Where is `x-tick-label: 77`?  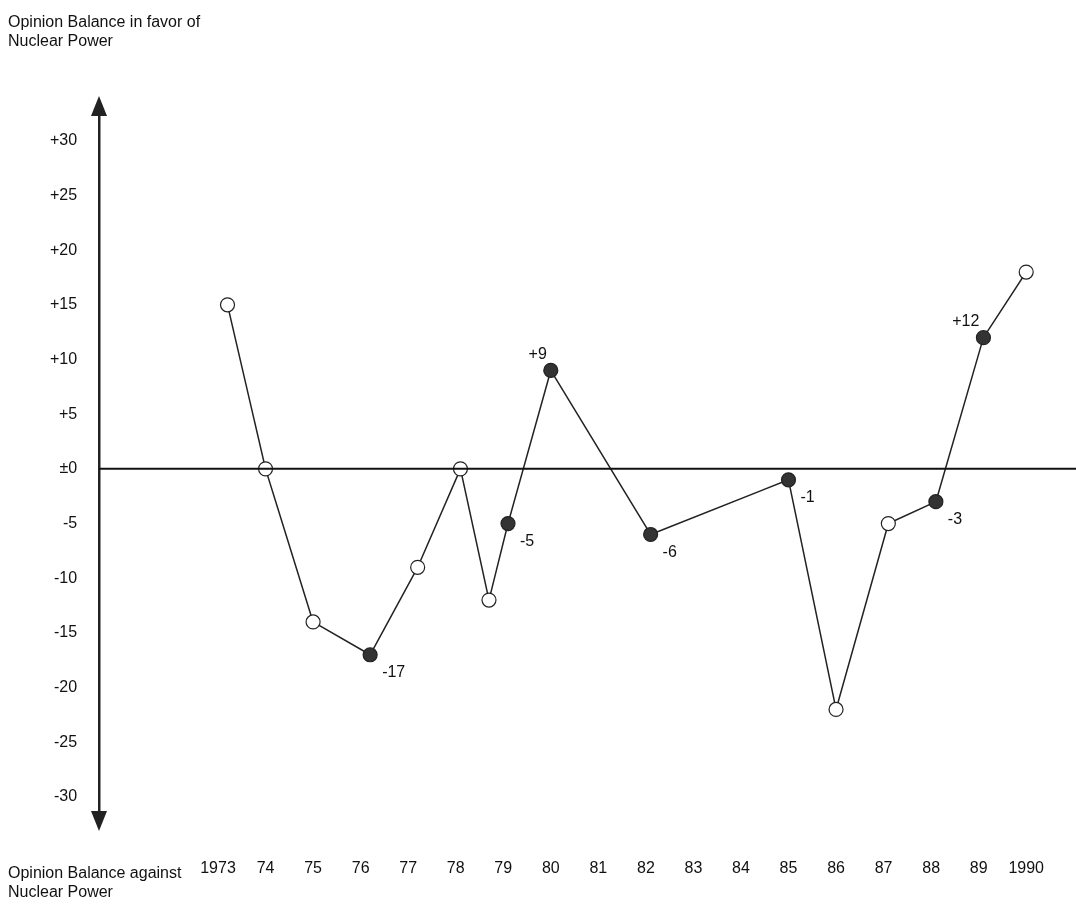 x-tick-label: 77 is located at coordinates (408, 867).